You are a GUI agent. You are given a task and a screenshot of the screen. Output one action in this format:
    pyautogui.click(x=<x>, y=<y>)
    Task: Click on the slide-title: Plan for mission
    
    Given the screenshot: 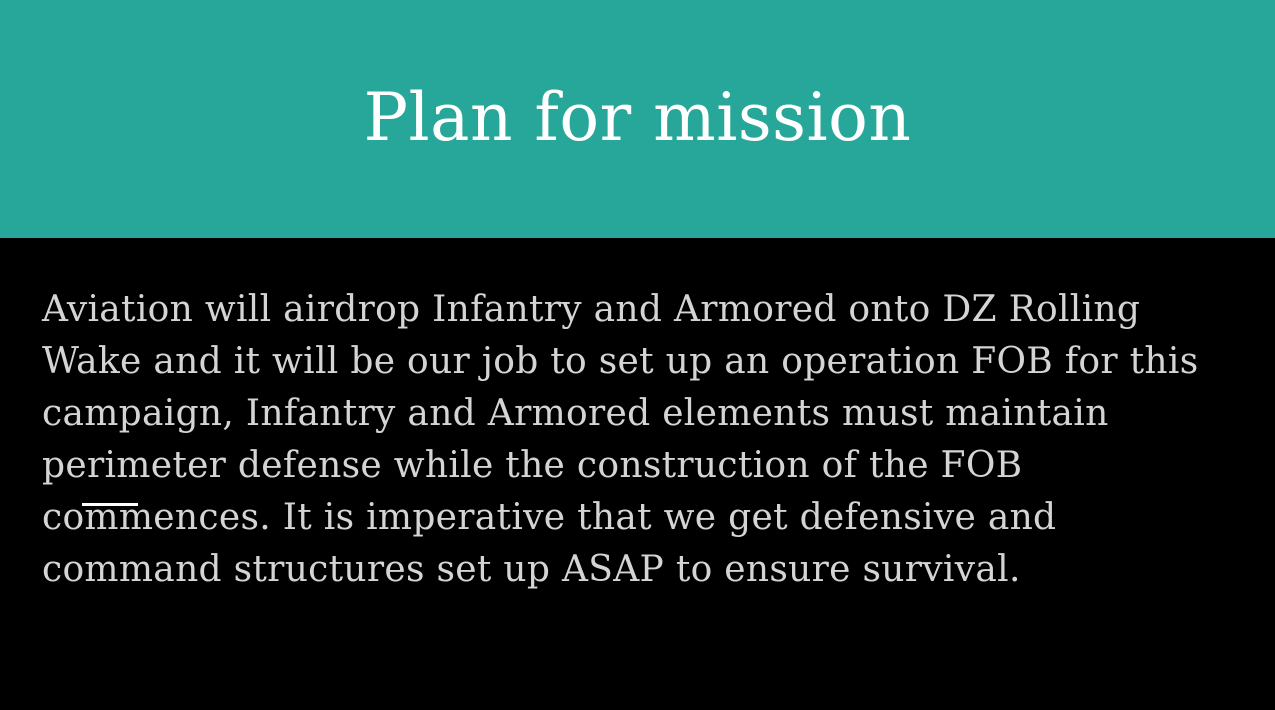 What is the action you would take?
    pyautogui.click(x=637, y=117)
    